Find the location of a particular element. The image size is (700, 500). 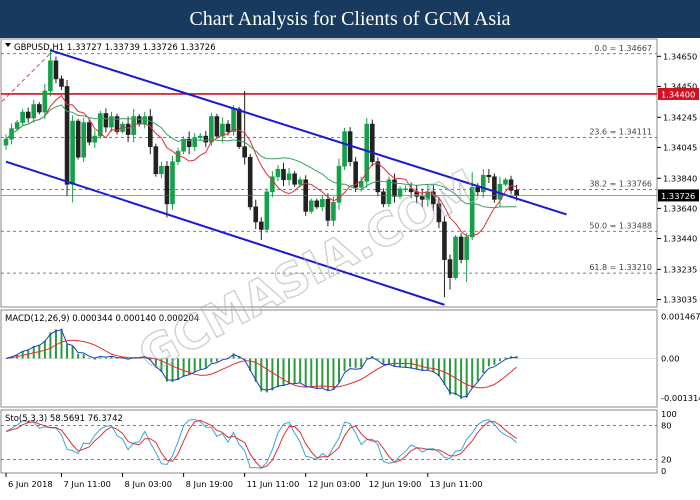

time-tick-label: 7 Jun 11:00 is located at coordinates (87, 484).